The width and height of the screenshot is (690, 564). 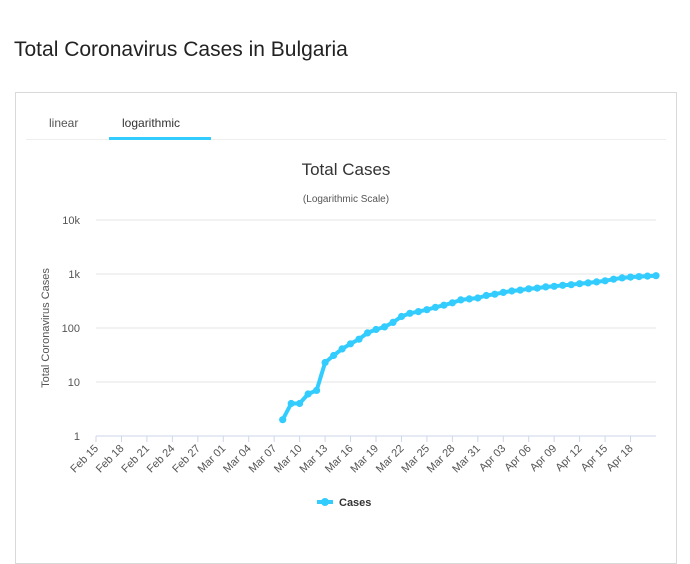 What do you see at coordinates (325, 502) in the screenshot?
I see `legend-marker` at bounding box center [325, 502].